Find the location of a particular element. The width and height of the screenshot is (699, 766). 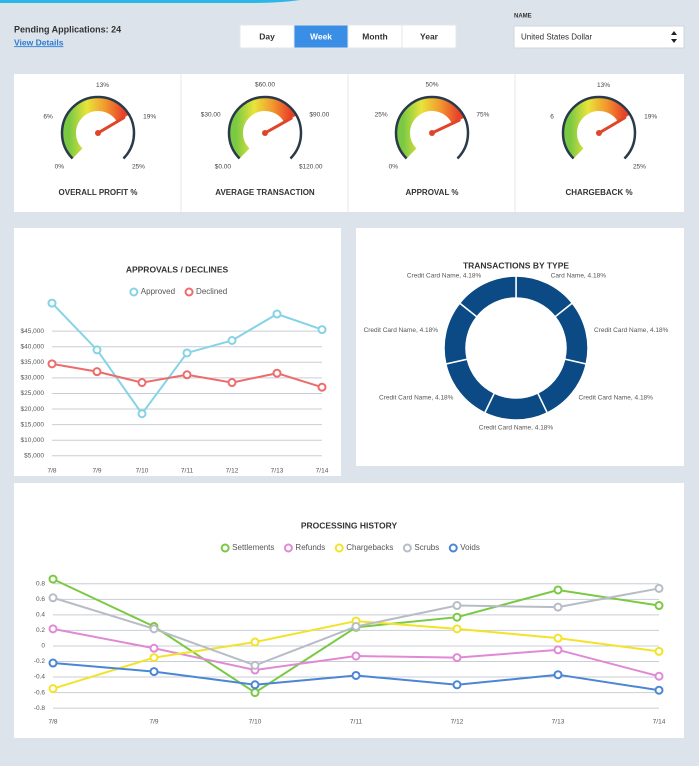

legend-label: Voids is located at coordinates (470, 547).